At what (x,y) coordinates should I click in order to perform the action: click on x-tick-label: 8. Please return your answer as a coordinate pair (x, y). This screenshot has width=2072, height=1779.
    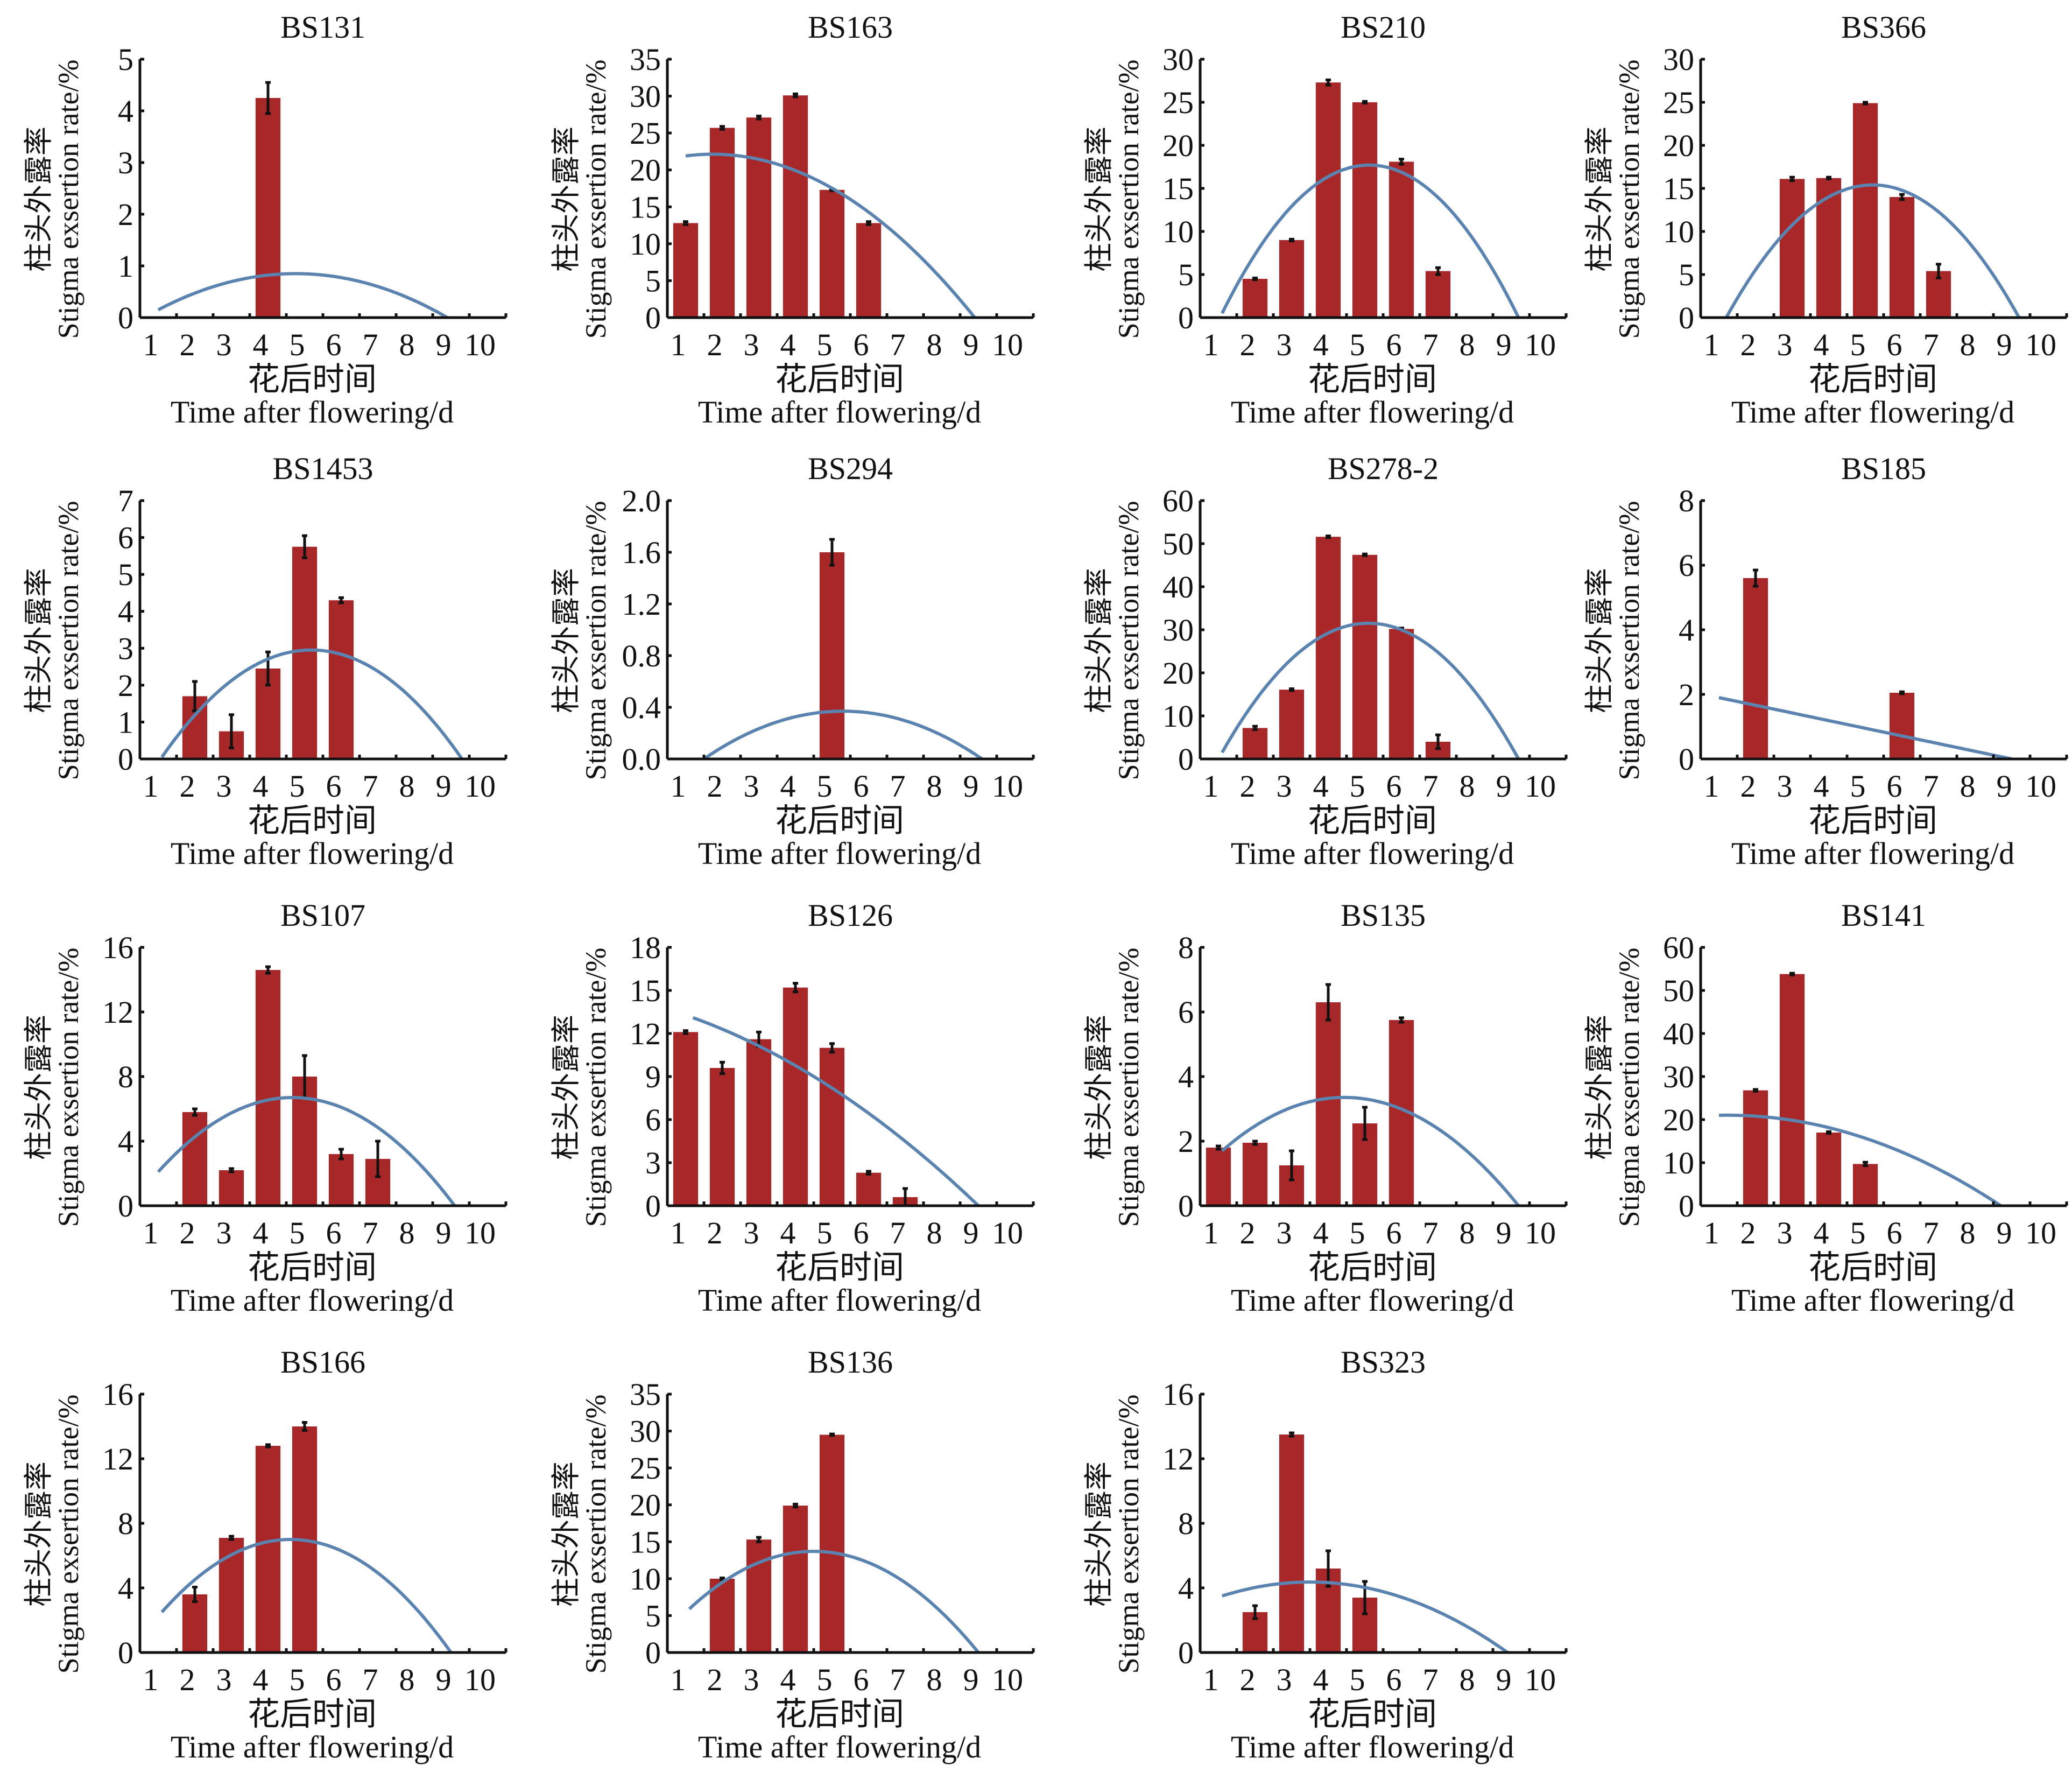
    Looking at the image, I should click on (407, 345).